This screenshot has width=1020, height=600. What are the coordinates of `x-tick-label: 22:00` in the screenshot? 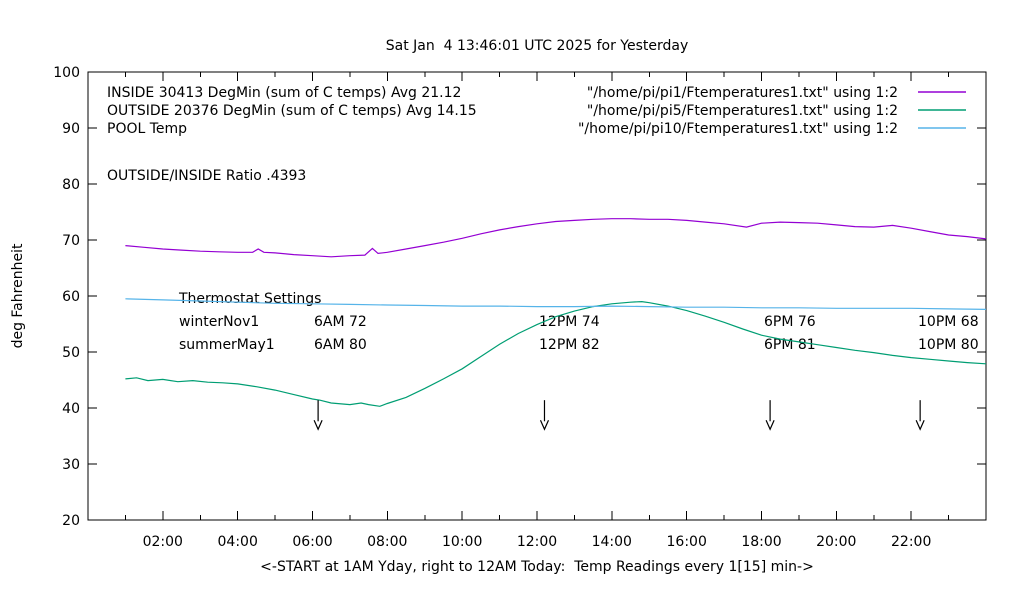 It's located at (911, 542).